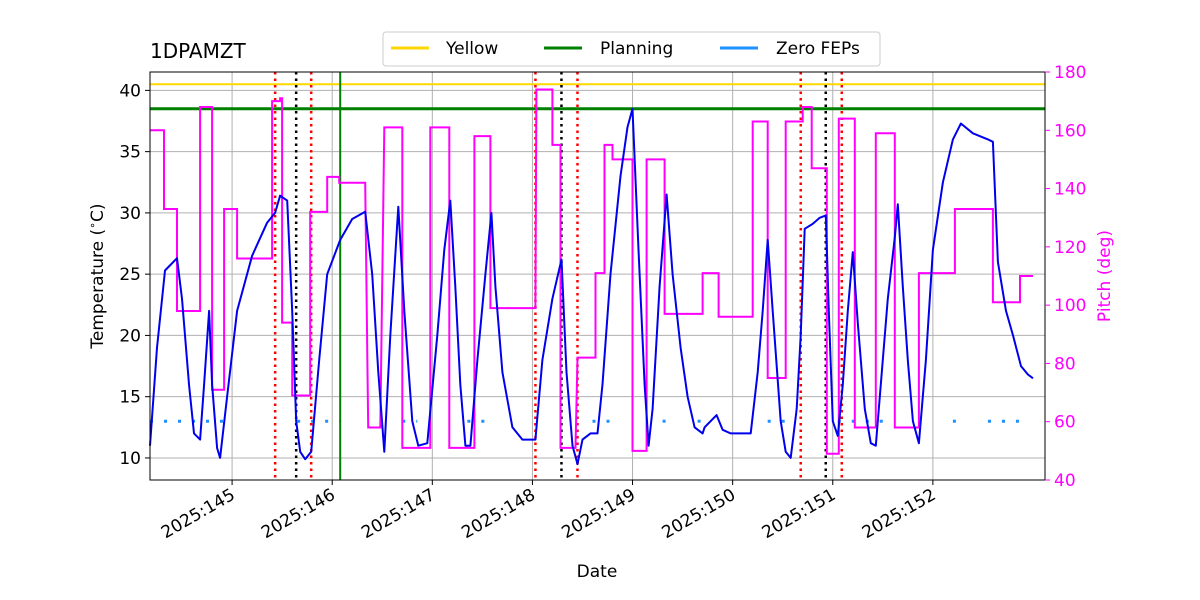 Image resolution: width=1200 pixels, height=600 pixels. What do you see at coordinates (198, 51) in the screenshot?
I see `chart-title: 1DPAMZT` at bounding box center [198, 51].